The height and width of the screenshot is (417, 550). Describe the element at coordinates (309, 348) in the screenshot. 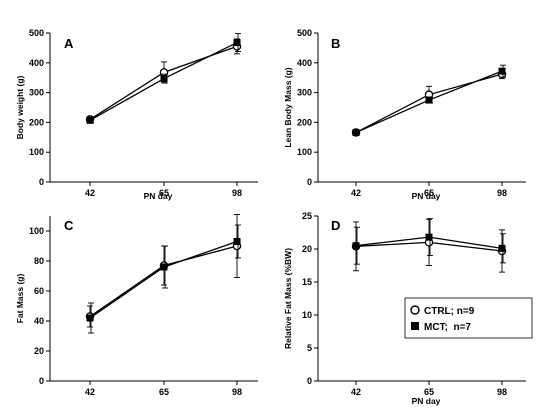

I see `y-tick-label: 5` at that location.